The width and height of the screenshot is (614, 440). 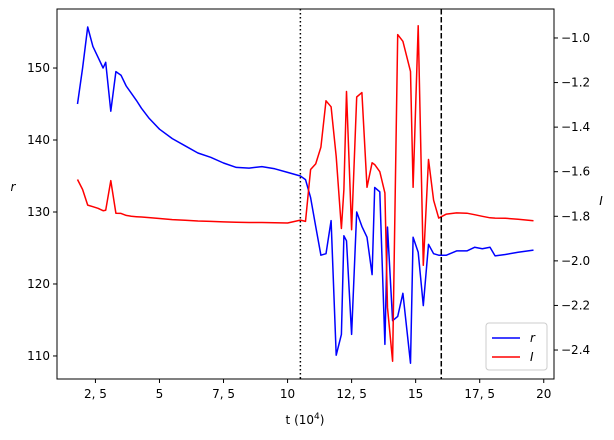 What do you see at coordinates (38, 284) in the screenshot?
I see `y-left-tick-label: 120` at bounding box center [38, 284].